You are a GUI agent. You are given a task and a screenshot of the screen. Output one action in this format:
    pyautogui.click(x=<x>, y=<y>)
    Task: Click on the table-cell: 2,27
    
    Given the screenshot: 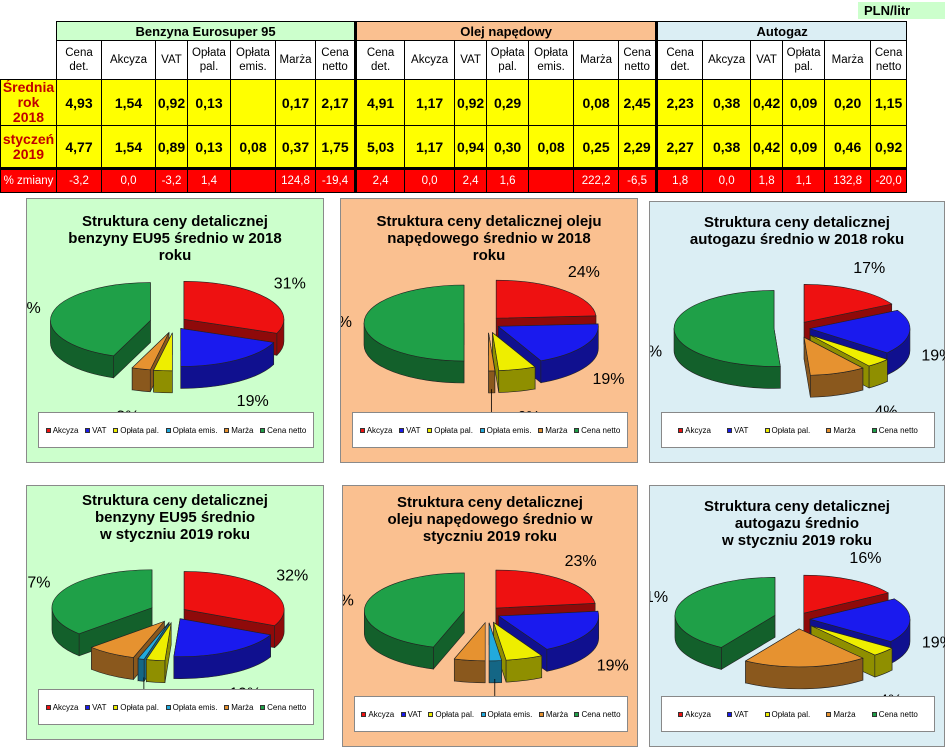 What is the action you would take?
    pyautogui.click(x=679, y=147)
    